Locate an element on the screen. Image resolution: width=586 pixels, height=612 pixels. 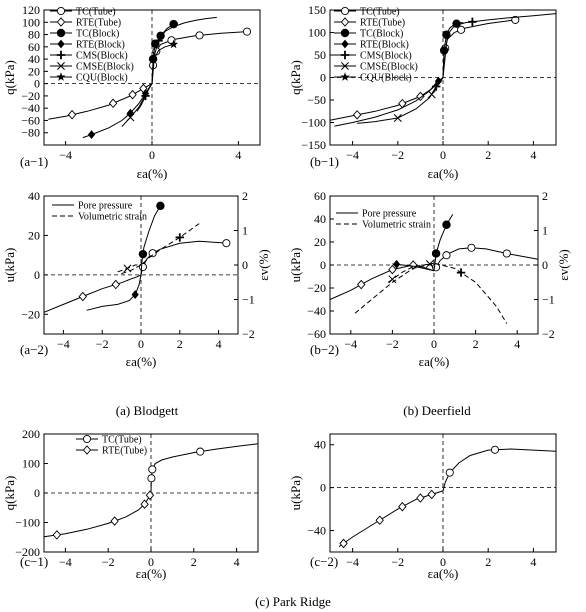
caption-a: (a) Blodgett is located at coordinates (147, 410).